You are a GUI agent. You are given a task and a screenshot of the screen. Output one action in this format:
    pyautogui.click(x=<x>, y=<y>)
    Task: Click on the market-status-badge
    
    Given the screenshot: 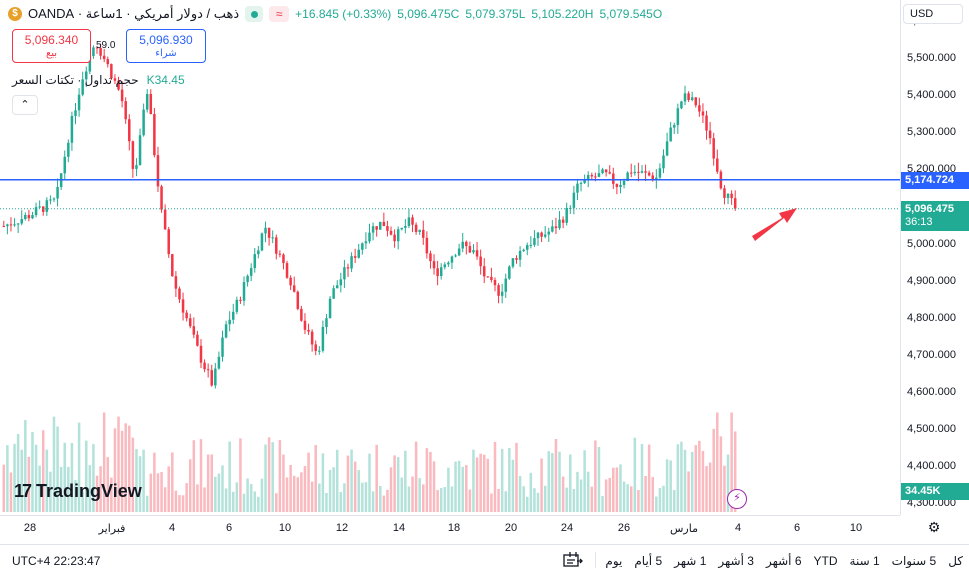 What is the action you would take?
    pyautogui.click(x=254, y=14)
    